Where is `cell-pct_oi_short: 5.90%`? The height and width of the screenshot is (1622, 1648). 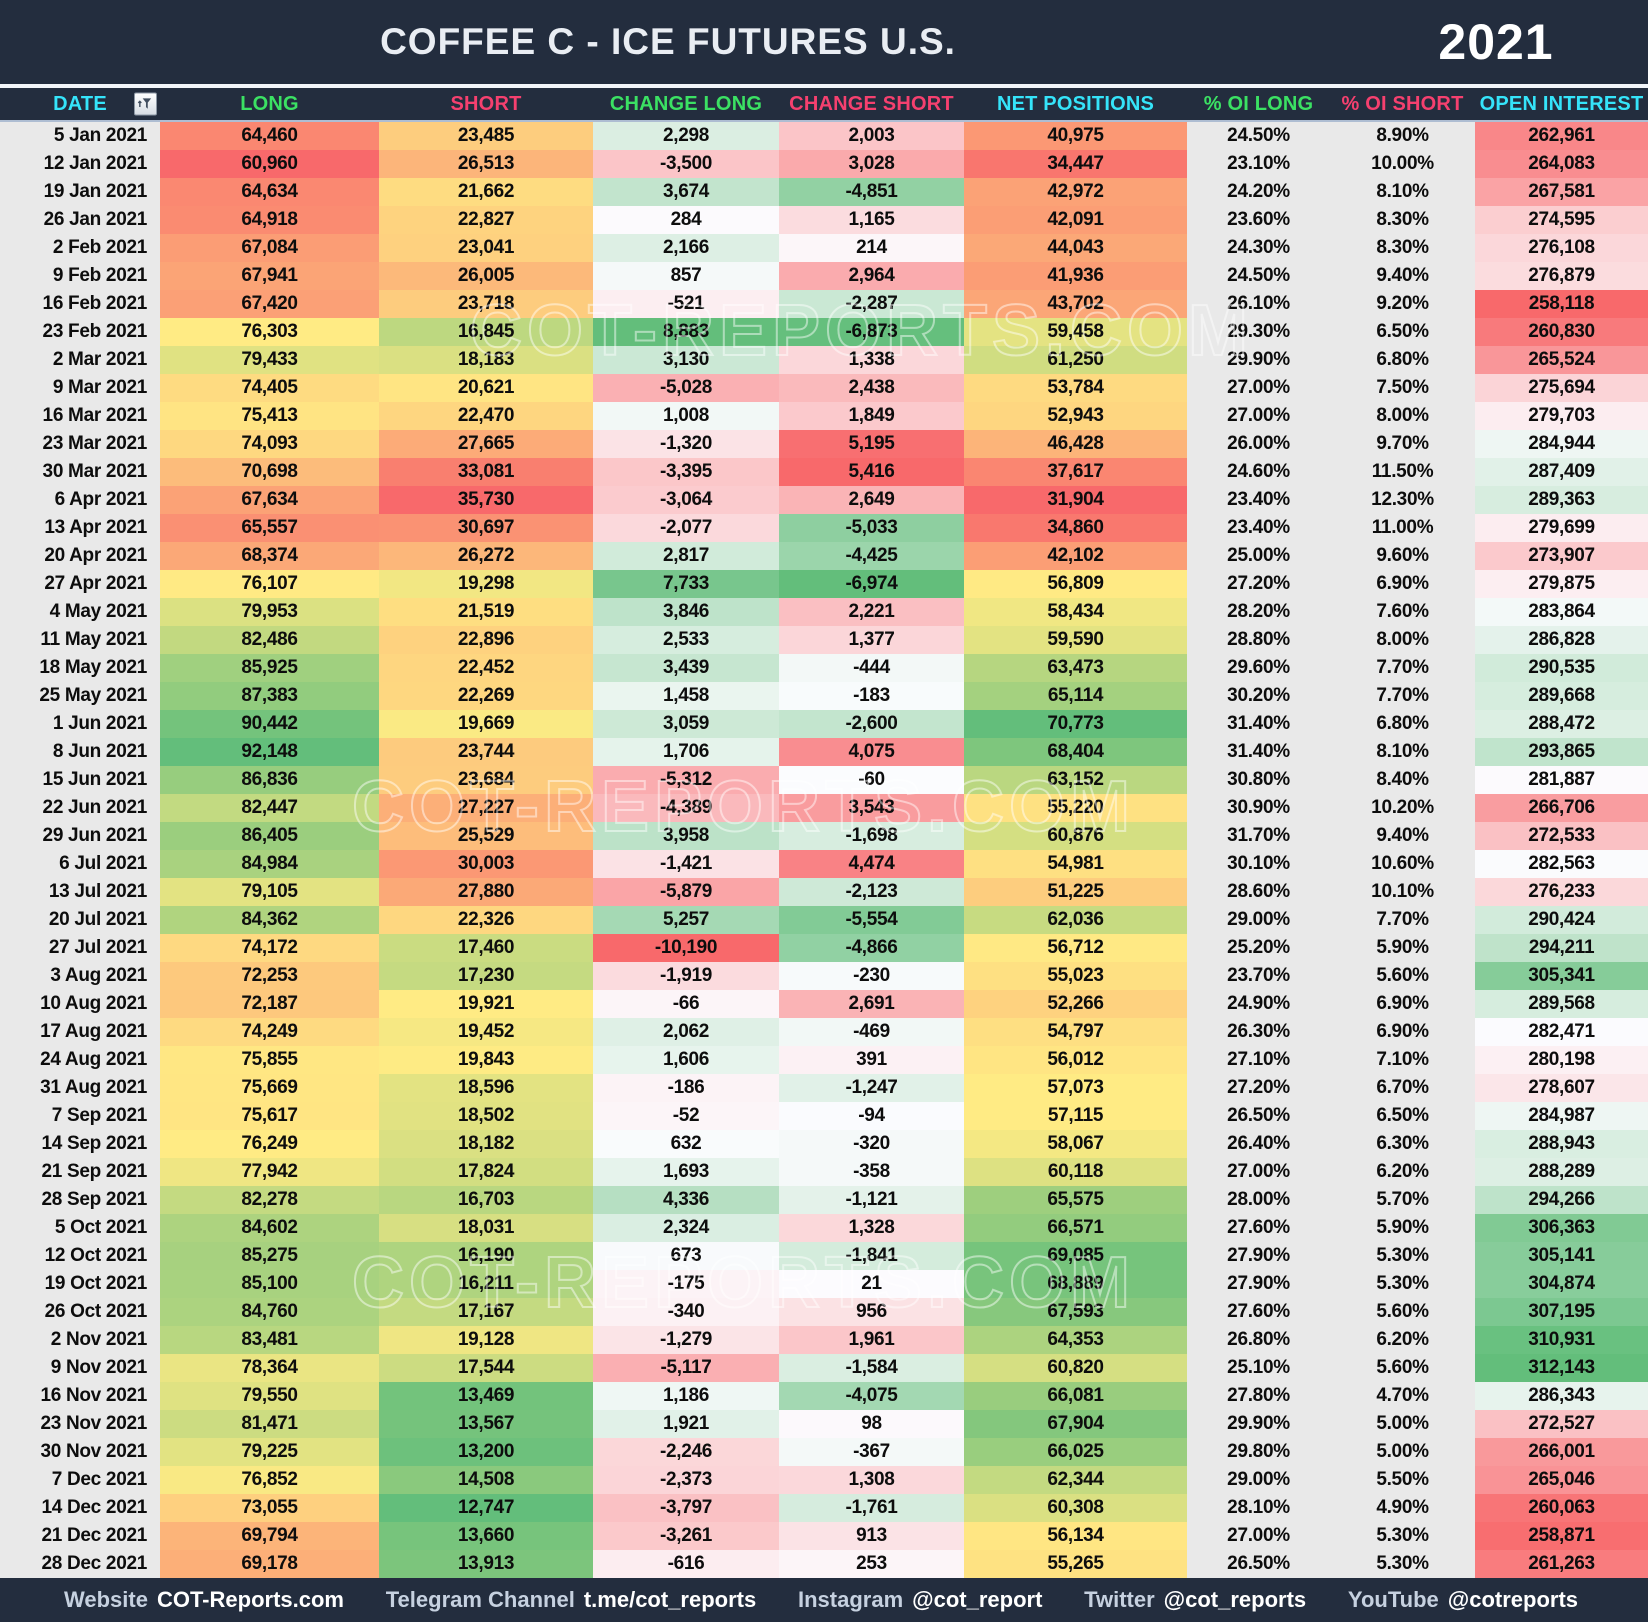 cell-pct_oi_short: 5.90% is located at coordinates (1402, 948).